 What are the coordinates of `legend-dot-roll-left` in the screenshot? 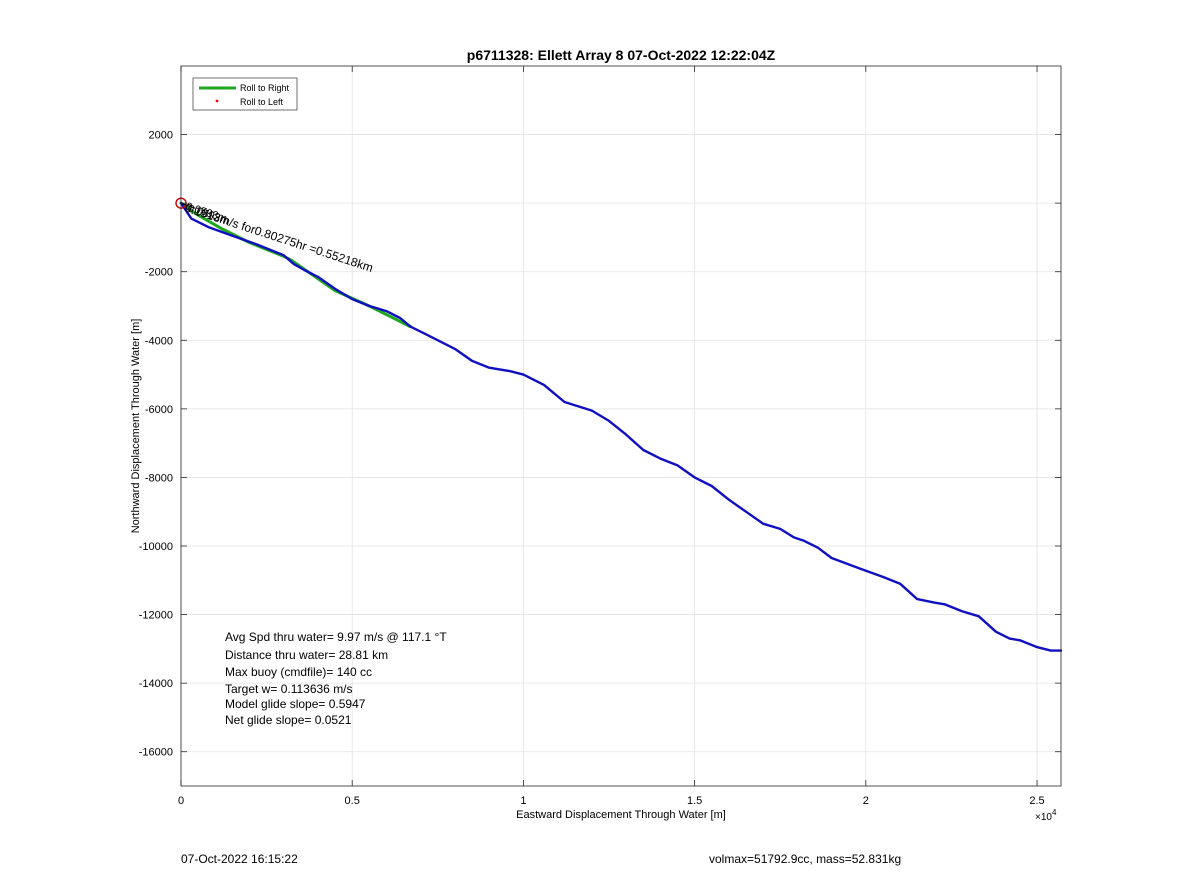 It's located at (217, 101).